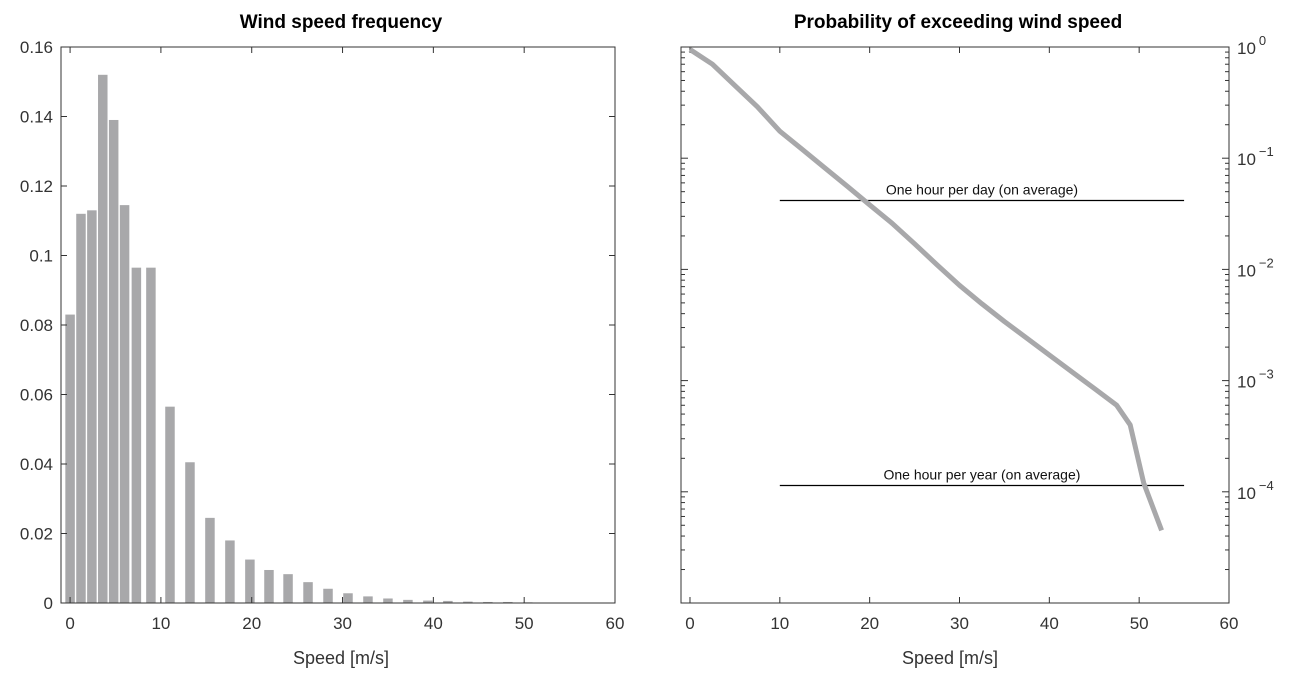  Describe the element at coordinates (1255, 379) in the screenshot. I see `y-tick-label: 10 −3` at that location.